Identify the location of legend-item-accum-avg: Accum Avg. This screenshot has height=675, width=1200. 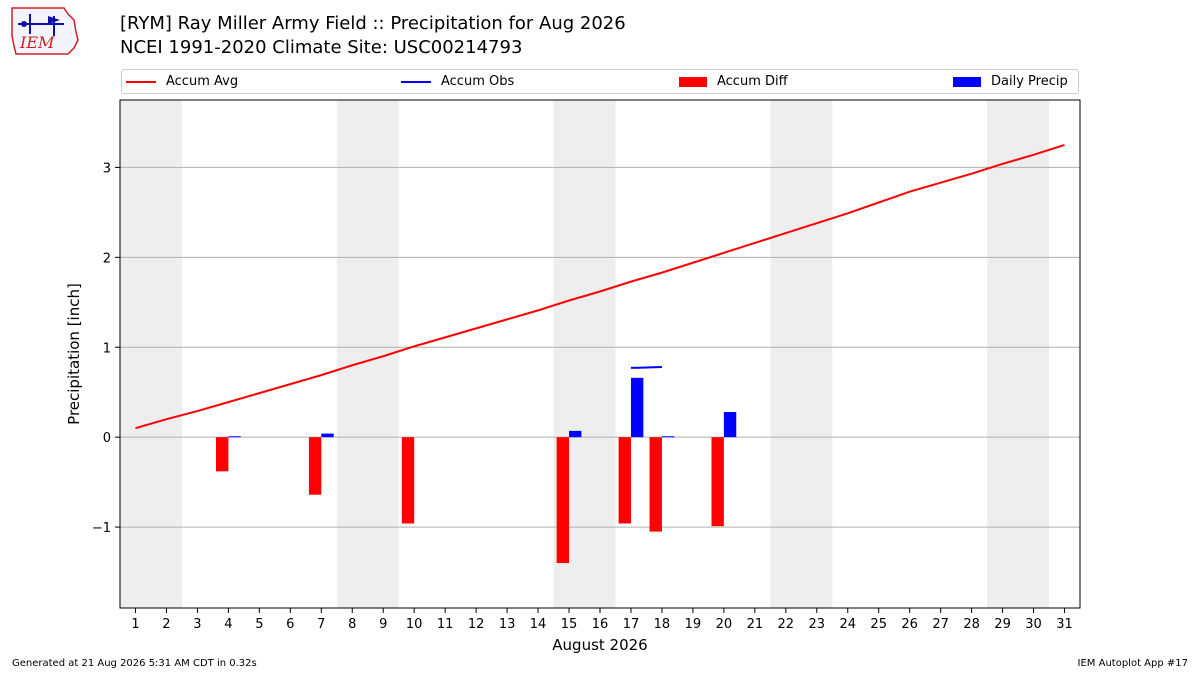
(182, 81).